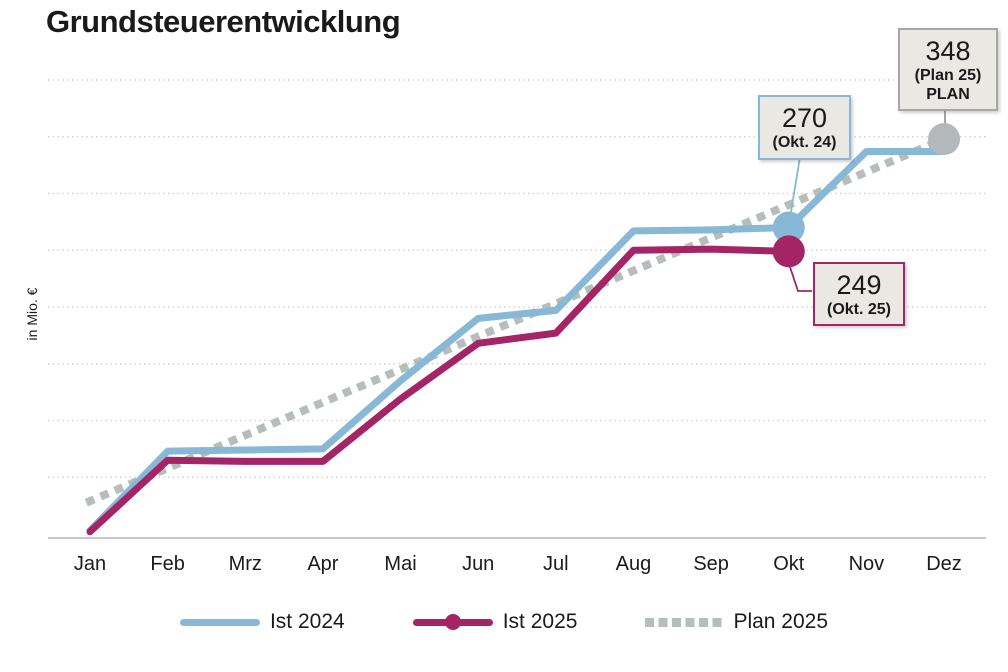 This screenshot has width=1008, height=672. I want to click on legend-swatch-ist2025, so click(452, 622).